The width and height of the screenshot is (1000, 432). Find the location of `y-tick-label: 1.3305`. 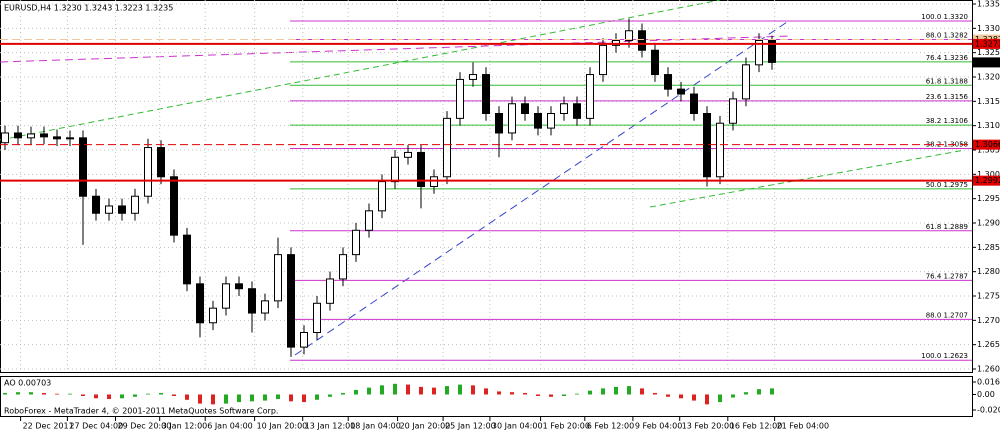

y-tick-label: 1.3305 is located at coordinates (988, 28).